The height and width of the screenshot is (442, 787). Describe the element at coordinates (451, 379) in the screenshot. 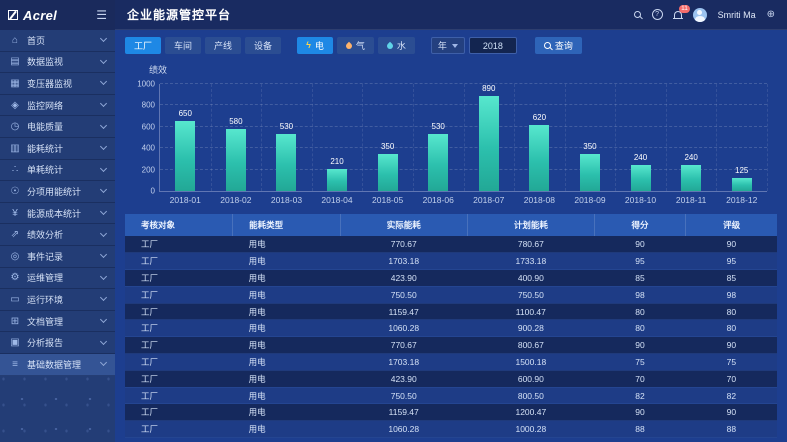

I see `table-row: 工厂 用电 423.90 600.90 70 70` at that location.